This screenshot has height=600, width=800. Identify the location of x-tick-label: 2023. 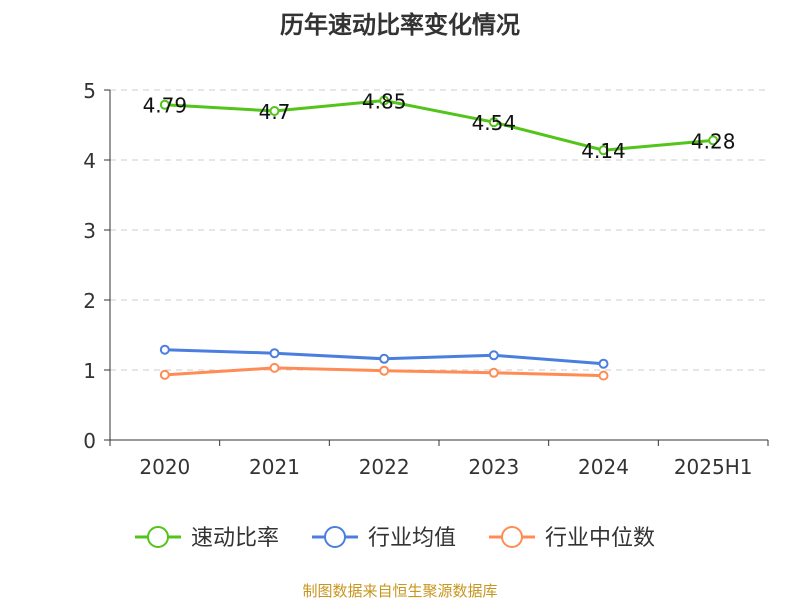
(493, 467).